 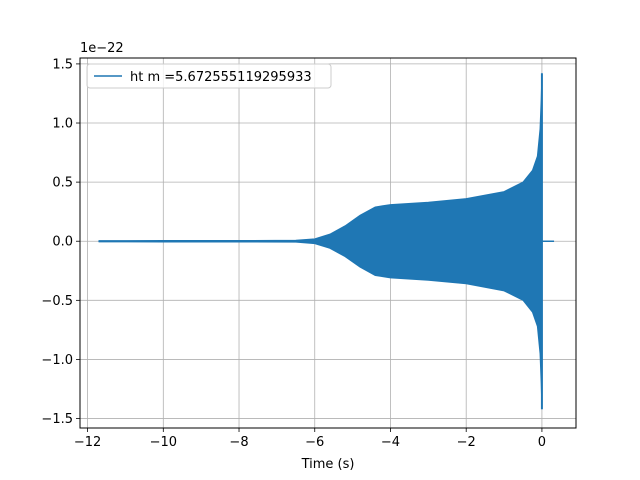 What do you see at coordinates (57, 360) in the screenshot?
I see `y-tick-label: −1.0` at bounding box center [57, 360].